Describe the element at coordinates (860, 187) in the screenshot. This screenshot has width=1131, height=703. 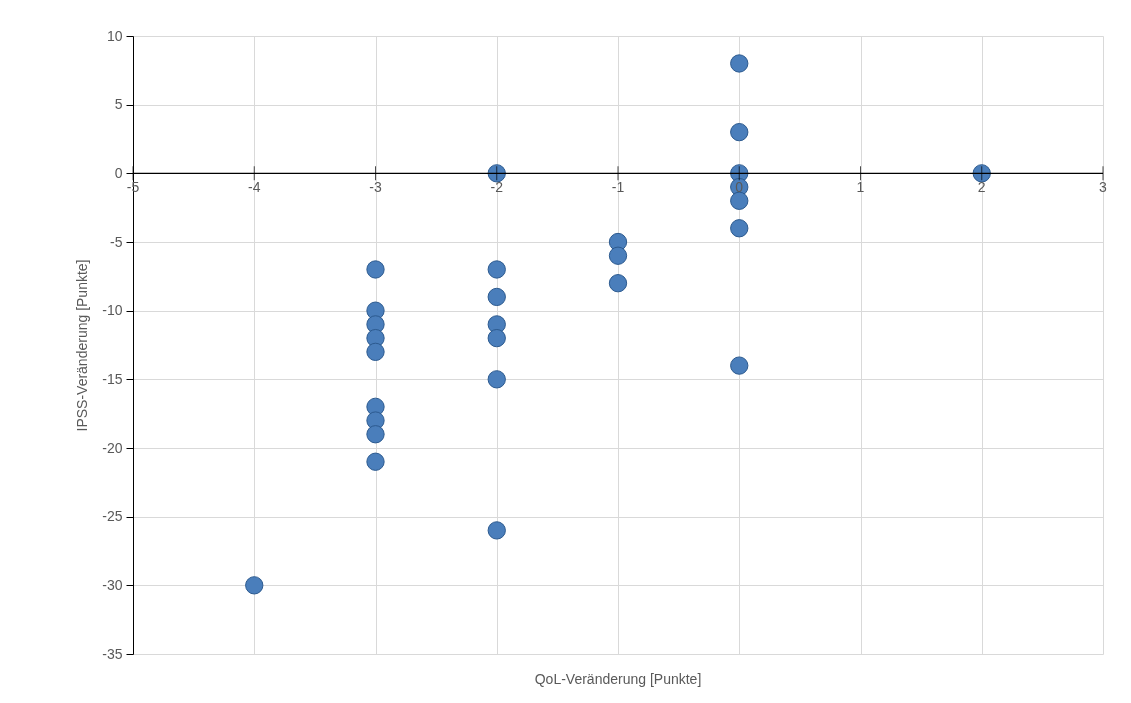
I see `x-tick-label: 1` at that location.